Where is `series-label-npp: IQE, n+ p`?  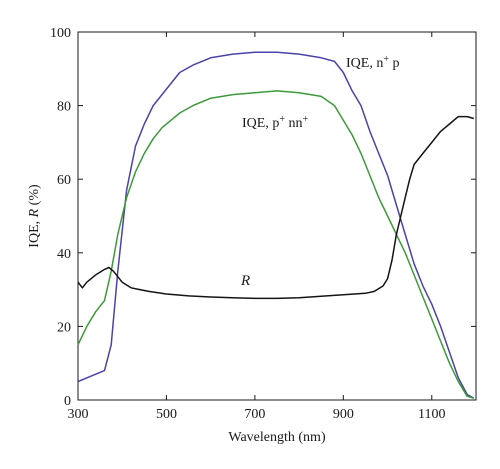 series-label-npp: IQE, n+ p is located at coordinates (372, 62).